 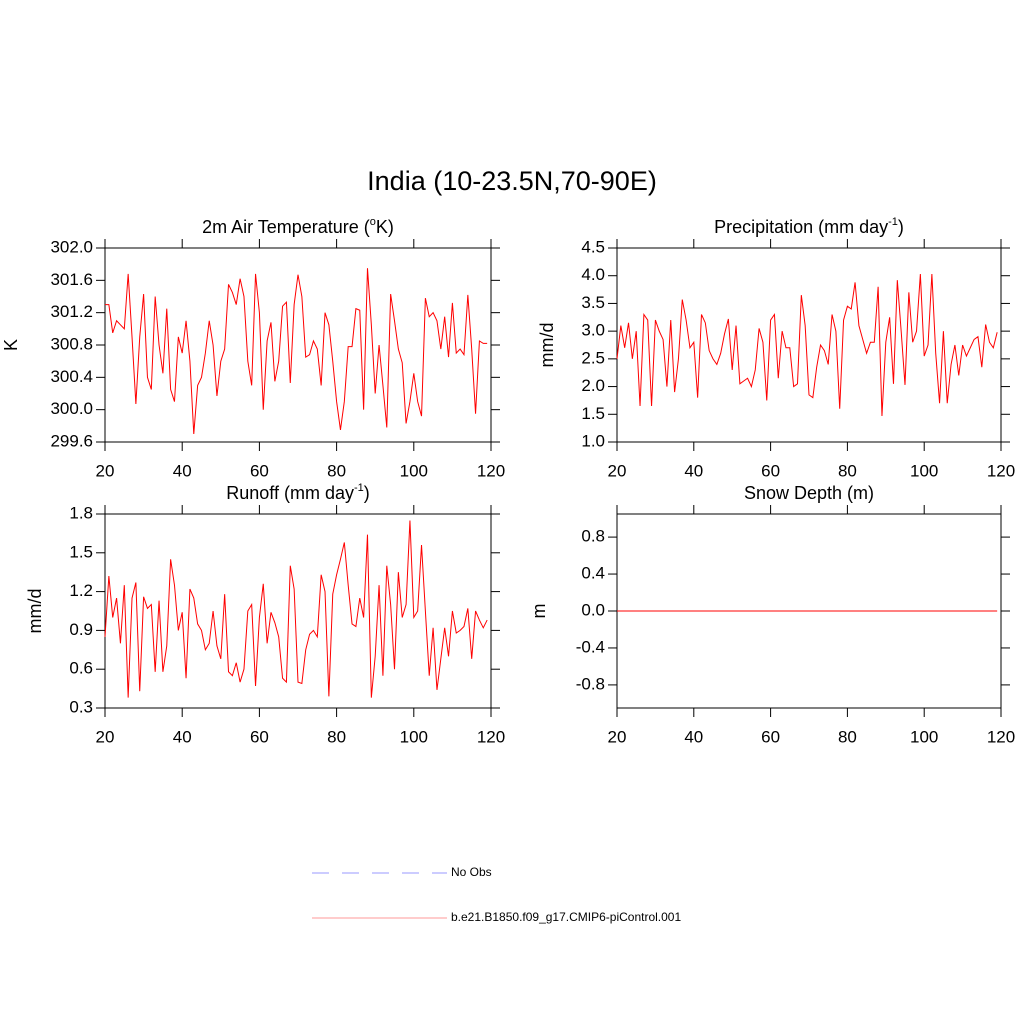 What do you see at coordinates (593, 246) in the screenshot?
I see `y-tick-label: 4.5` at bounding box center [593, 246].